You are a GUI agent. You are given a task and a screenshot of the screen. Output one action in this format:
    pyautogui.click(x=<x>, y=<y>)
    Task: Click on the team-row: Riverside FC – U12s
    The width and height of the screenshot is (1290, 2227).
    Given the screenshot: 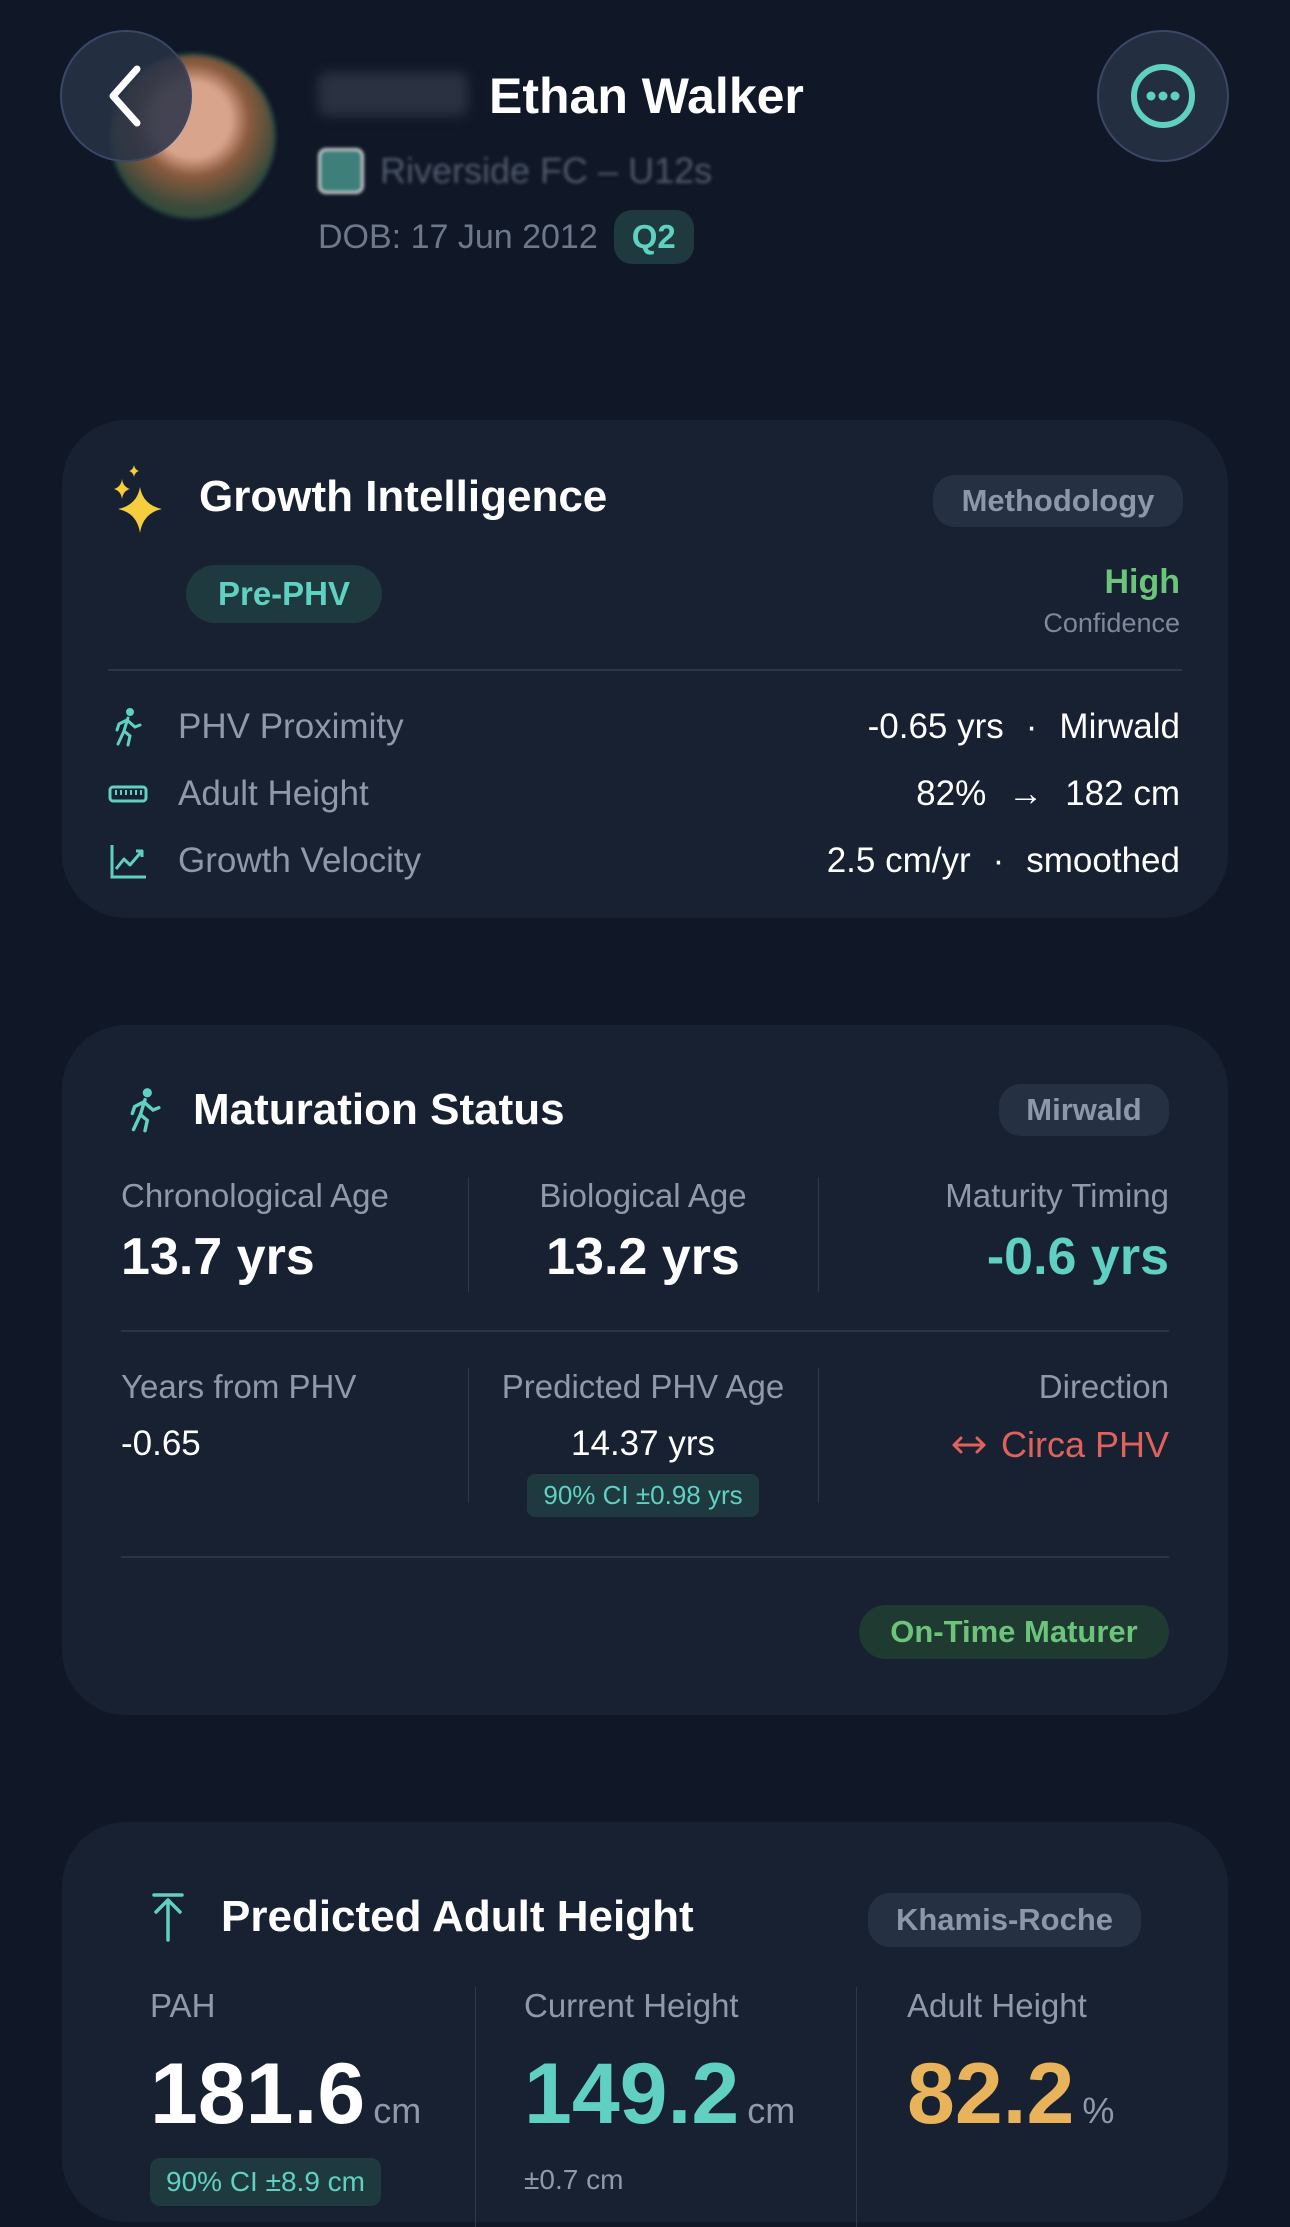 What is the action you would take?
    pyautogui.click(x=515, y=171)
    